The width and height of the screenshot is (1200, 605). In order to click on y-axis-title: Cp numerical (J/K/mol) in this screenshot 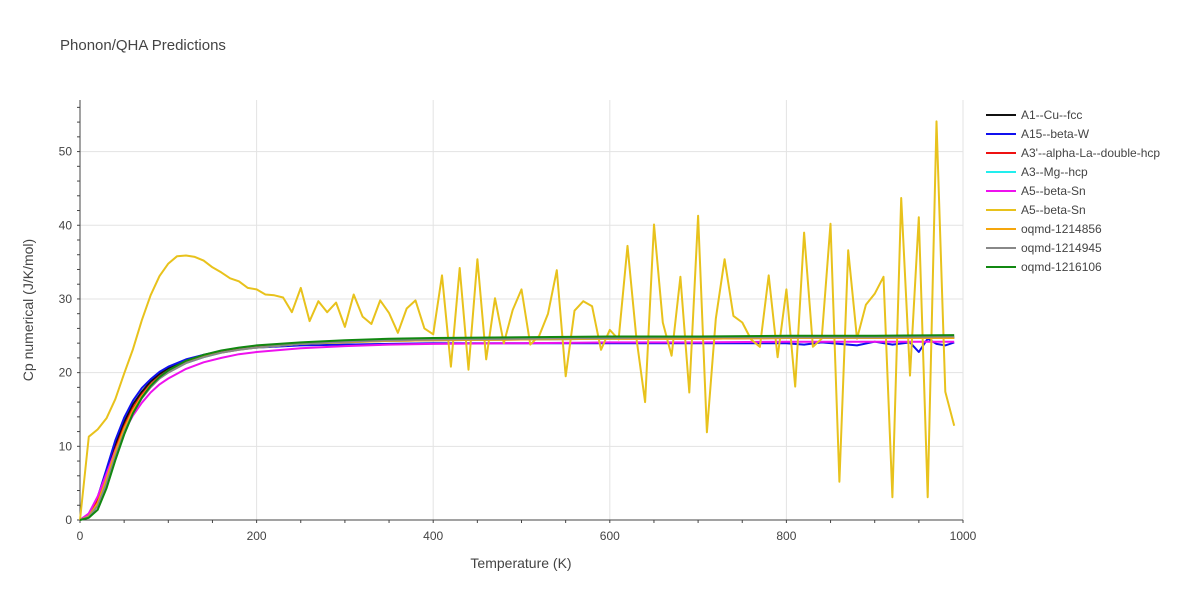, I will do `click(28, 310)`.